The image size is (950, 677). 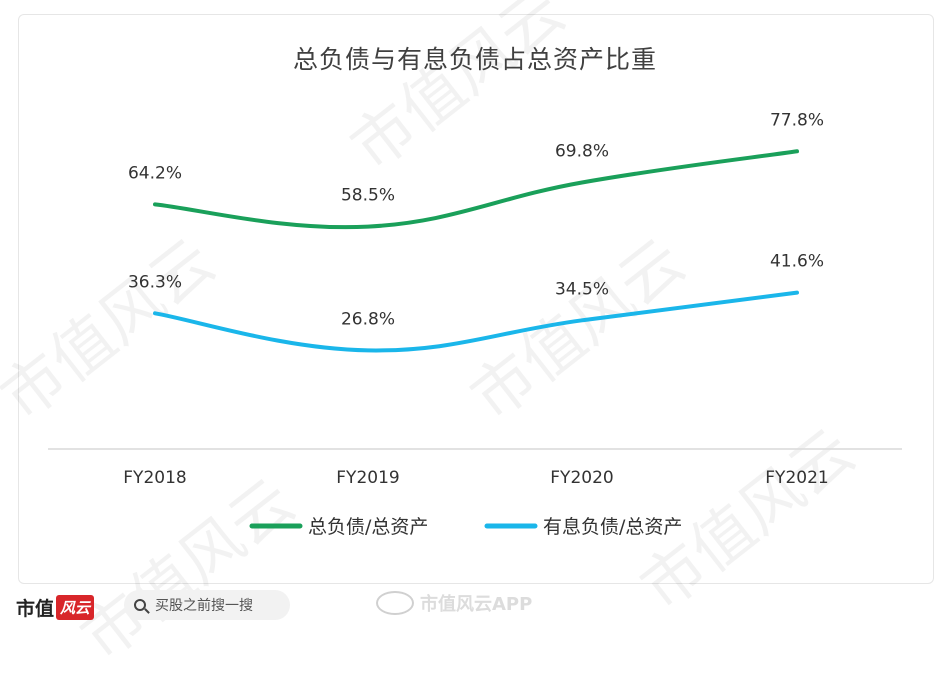 I want to click on data-label: 69.8%, so click(x=582, y=152).